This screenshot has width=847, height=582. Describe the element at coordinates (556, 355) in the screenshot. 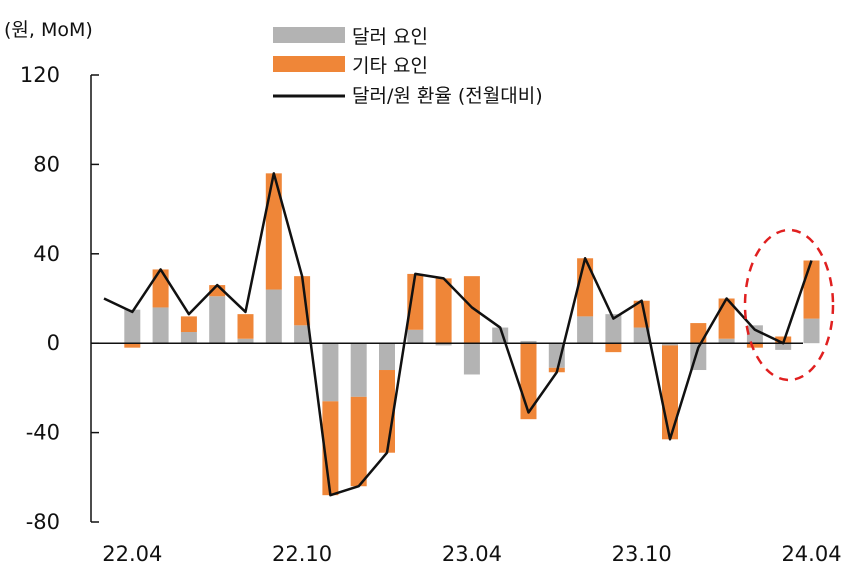

I see `bar-dollar-23.07` at that location.